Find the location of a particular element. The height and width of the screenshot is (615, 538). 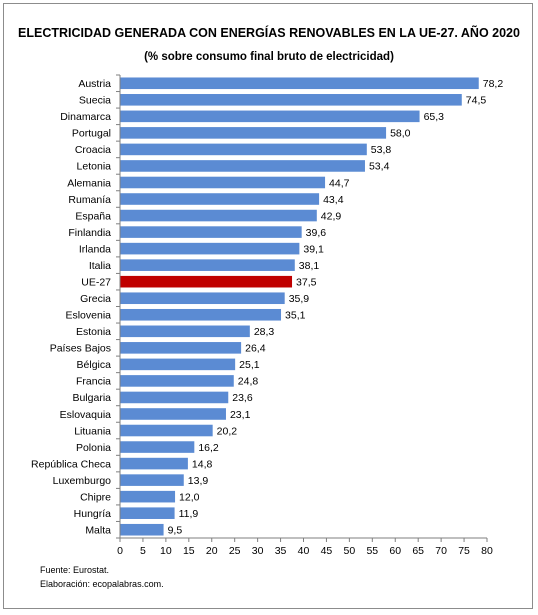

data-label: 78,2 is located at coordinates (493, 84).